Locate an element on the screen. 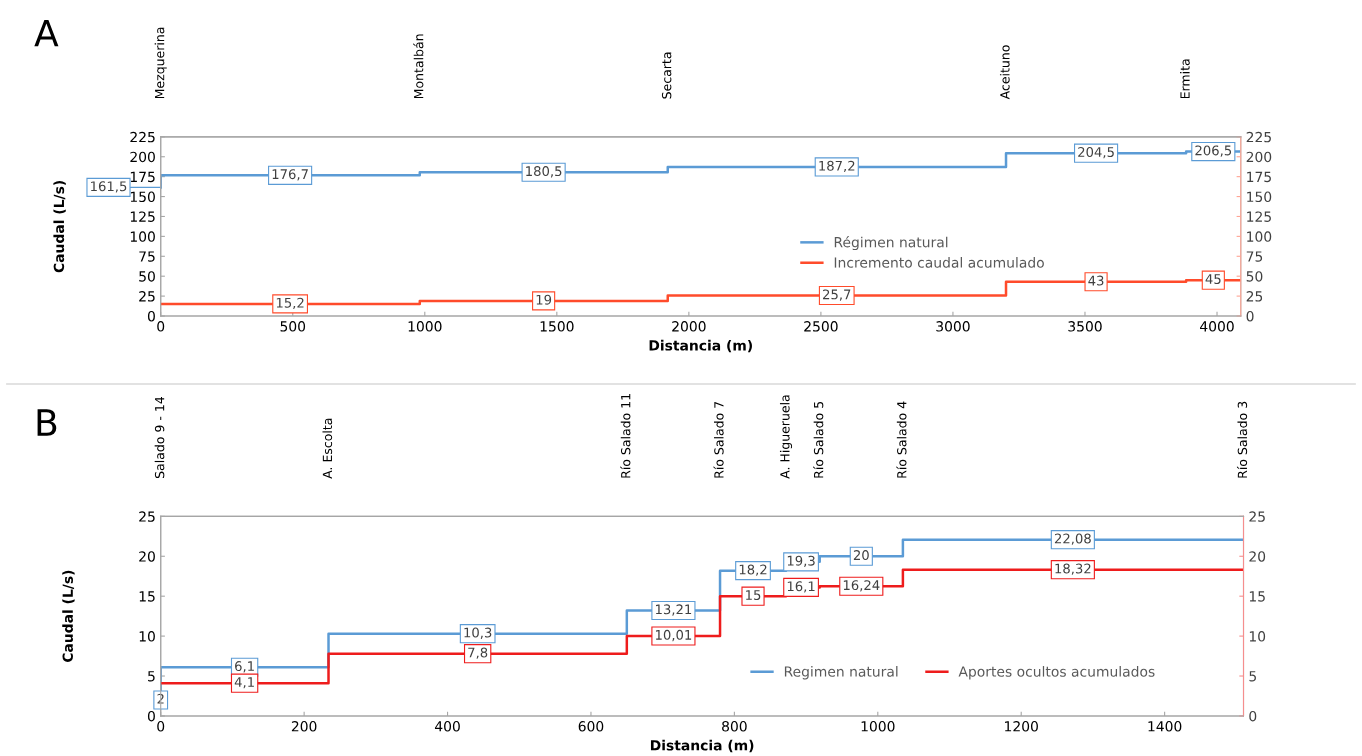 This screenshot has height=756, width=1362. text: Río Salado 7 is located at coordinates (718, 439).